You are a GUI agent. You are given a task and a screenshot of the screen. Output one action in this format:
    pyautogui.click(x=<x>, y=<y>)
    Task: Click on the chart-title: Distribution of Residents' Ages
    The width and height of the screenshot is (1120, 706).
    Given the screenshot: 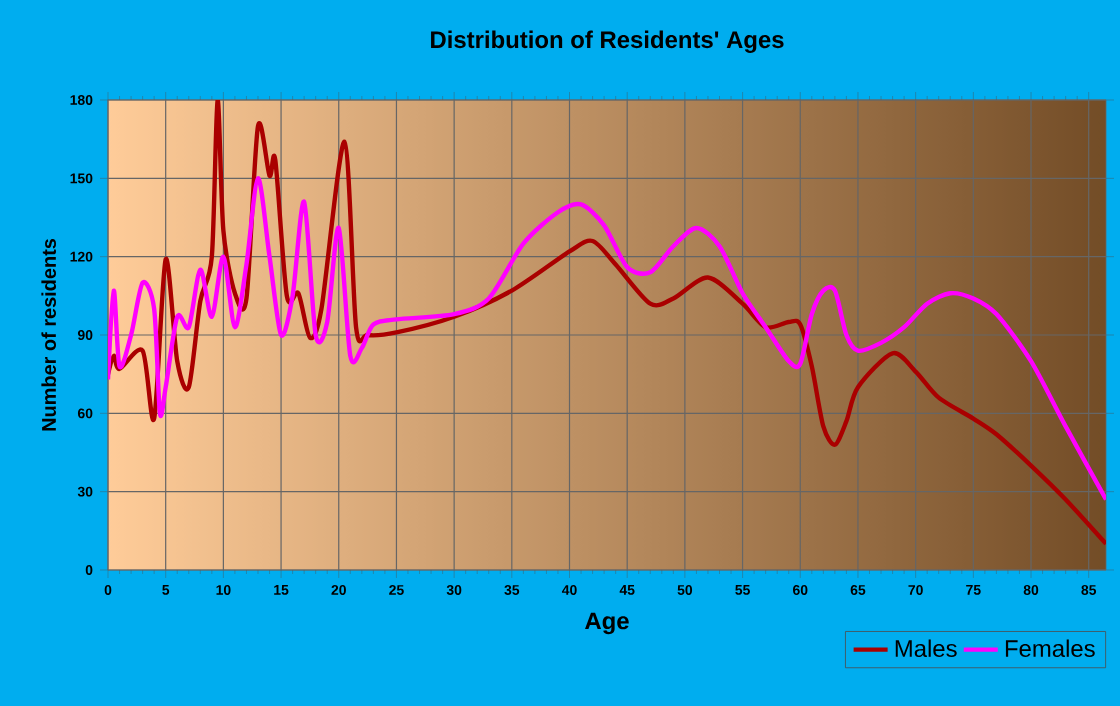 What is the action you would take?
    pyautogui.click(x=607, y=41)
    